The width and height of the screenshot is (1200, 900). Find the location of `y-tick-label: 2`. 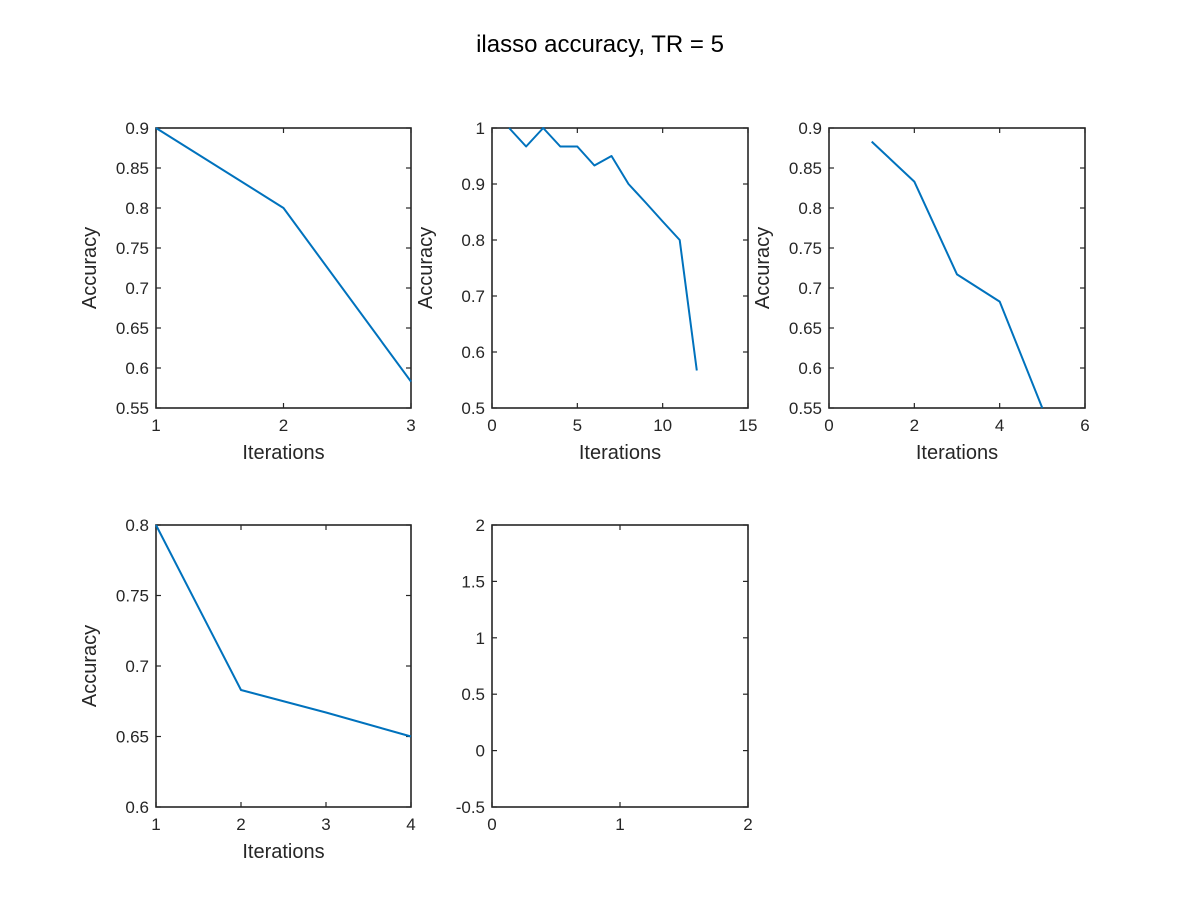

y-tick-label: 2 is located at coordinates (480, 525).